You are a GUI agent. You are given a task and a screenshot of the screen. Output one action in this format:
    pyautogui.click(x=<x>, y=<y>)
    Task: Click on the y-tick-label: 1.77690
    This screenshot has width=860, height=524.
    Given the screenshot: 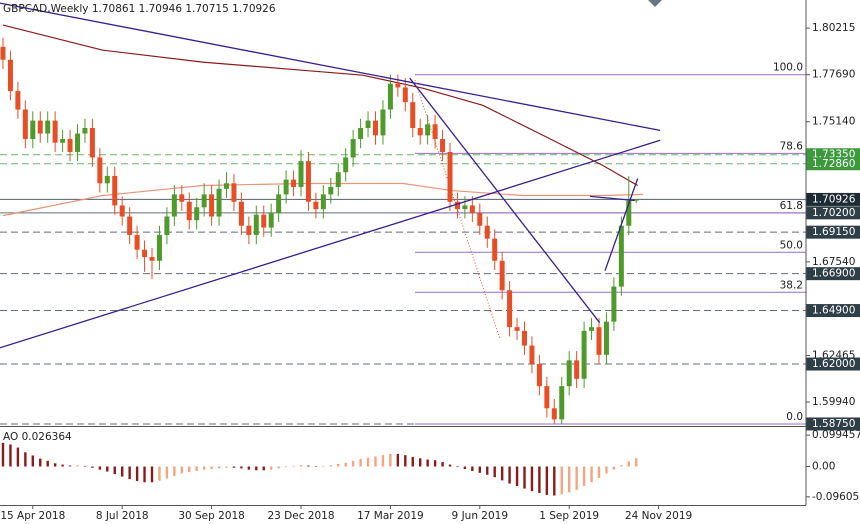 What is the action you would take?
    pyautogui.click(x=833, y=75)
    